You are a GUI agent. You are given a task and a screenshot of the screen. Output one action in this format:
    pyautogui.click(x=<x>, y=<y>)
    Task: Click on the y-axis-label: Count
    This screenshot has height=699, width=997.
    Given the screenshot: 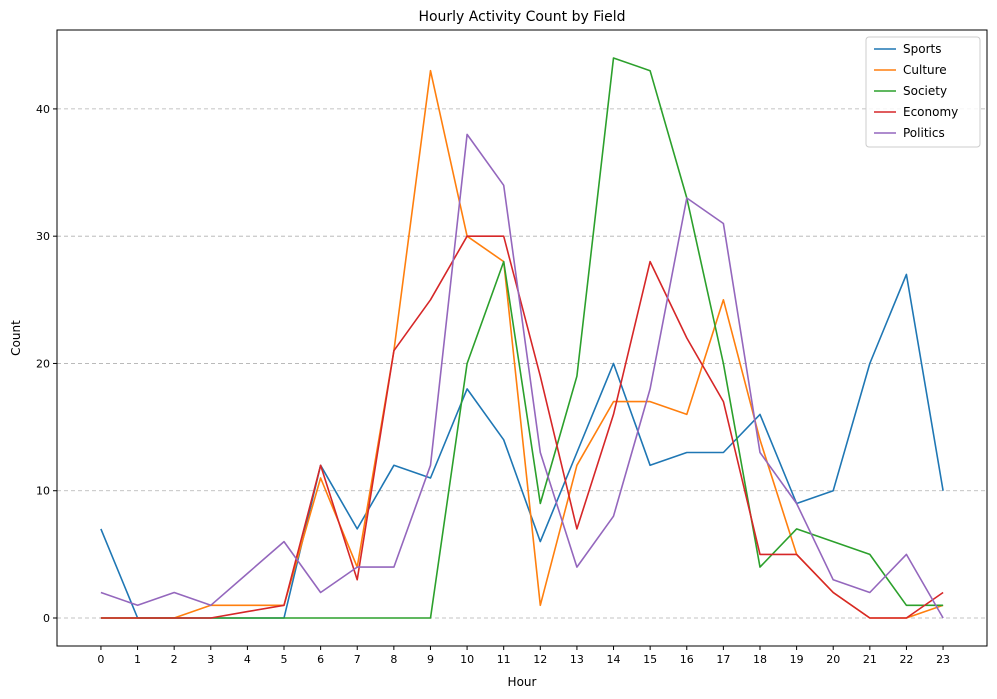 What is the action you would take?
    pyautogui.click(x=16, y=338)
    